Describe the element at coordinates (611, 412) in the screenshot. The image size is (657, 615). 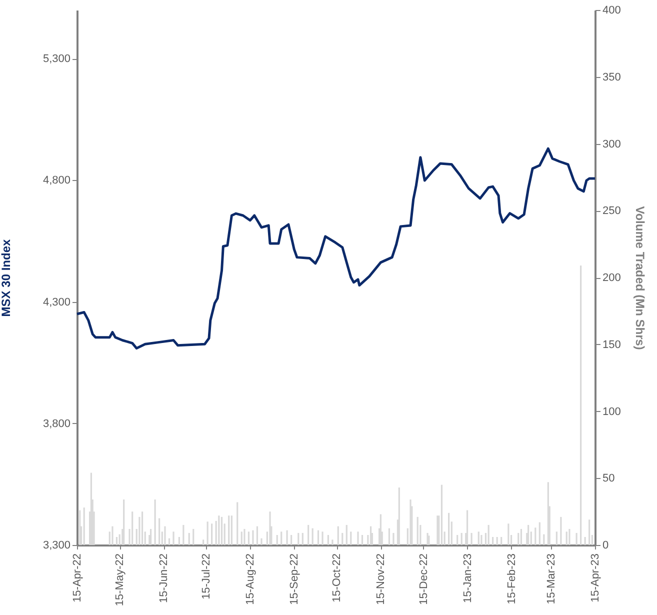
I see `y2-tick-label: 100` at that location.